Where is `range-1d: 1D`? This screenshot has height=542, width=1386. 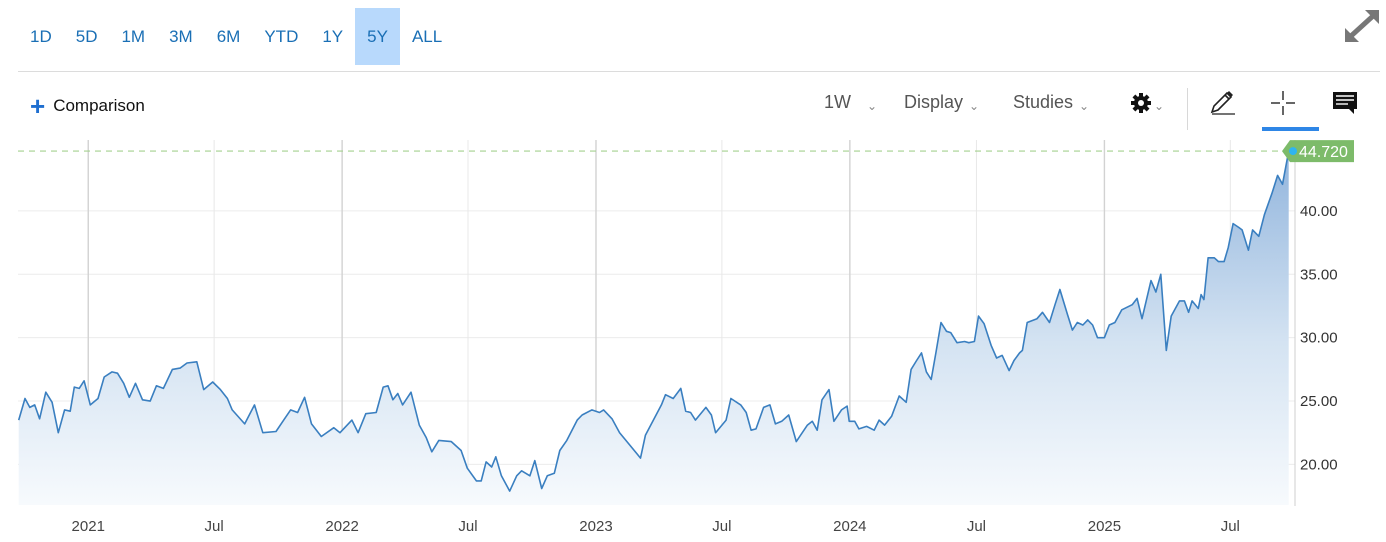
range-1d: 1D is located at coordinates (41, 36).